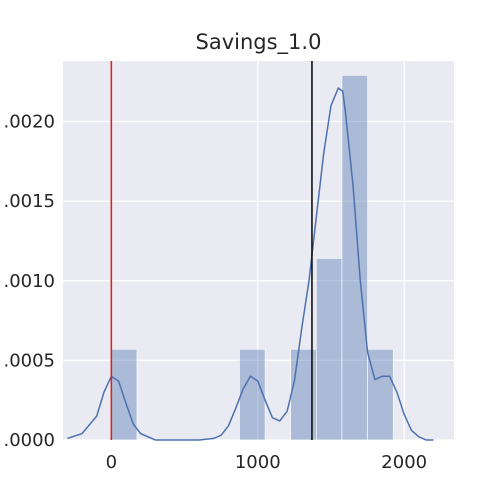 The image size is (504, 504). I want to click on y-tick-label: .0020, so click(29, 122).